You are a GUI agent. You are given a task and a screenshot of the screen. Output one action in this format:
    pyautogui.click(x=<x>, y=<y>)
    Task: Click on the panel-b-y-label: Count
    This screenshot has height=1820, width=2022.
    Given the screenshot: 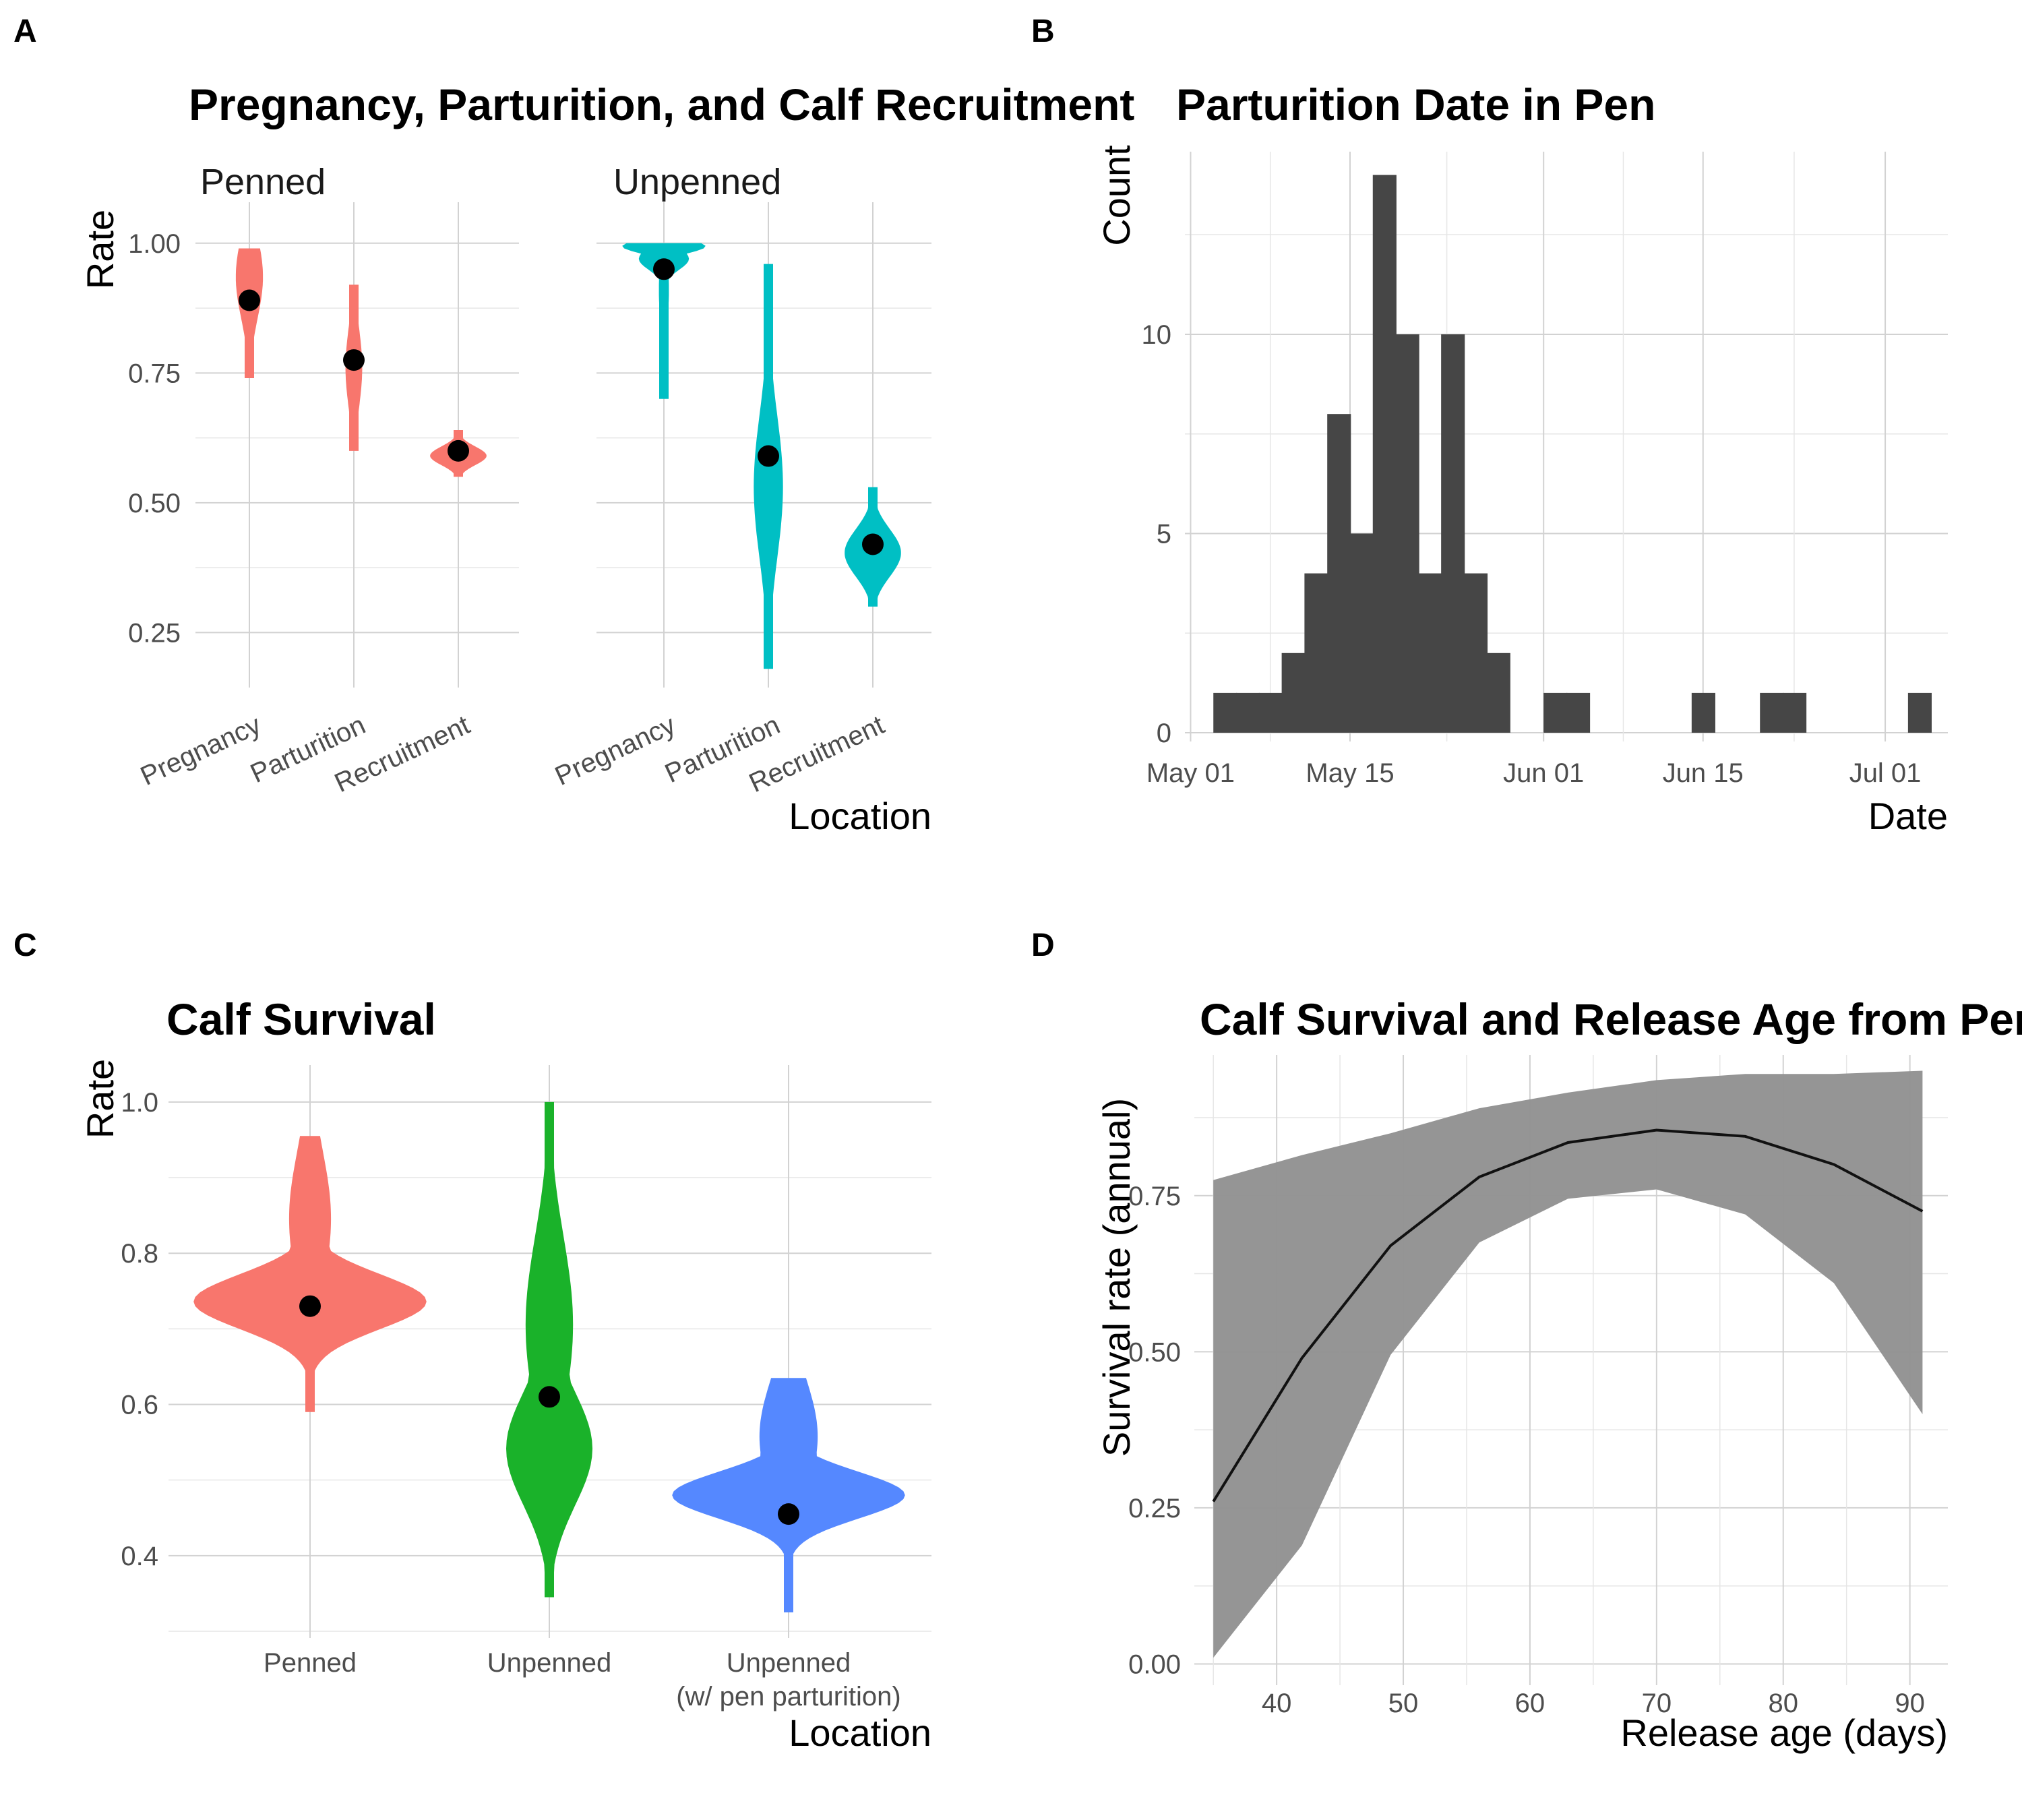 What is the action you would take?
    pyautogui.click(x=1116, y=195)
    